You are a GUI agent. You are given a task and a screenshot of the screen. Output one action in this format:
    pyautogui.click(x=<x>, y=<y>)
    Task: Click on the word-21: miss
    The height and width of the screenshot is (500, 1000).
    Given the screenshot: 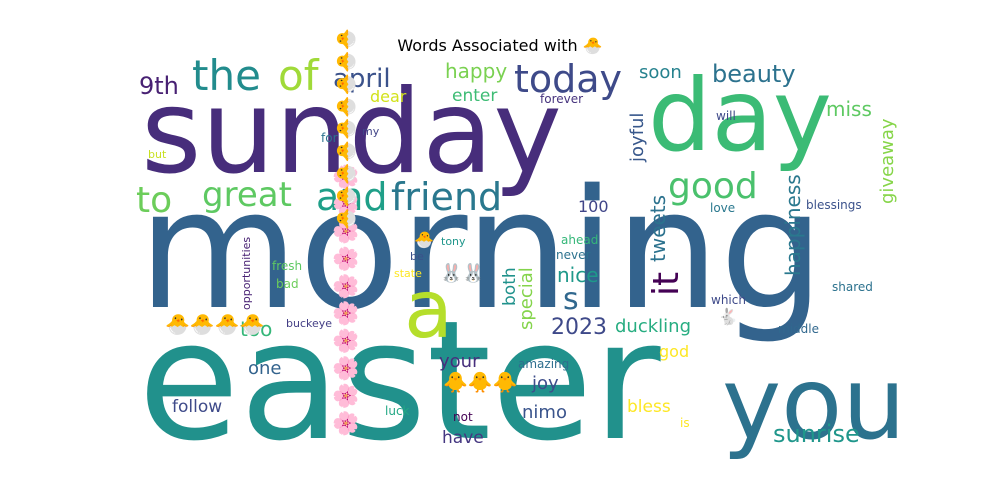 What is the action you would take?
    pyautogui.click(x=849, y=109)
    